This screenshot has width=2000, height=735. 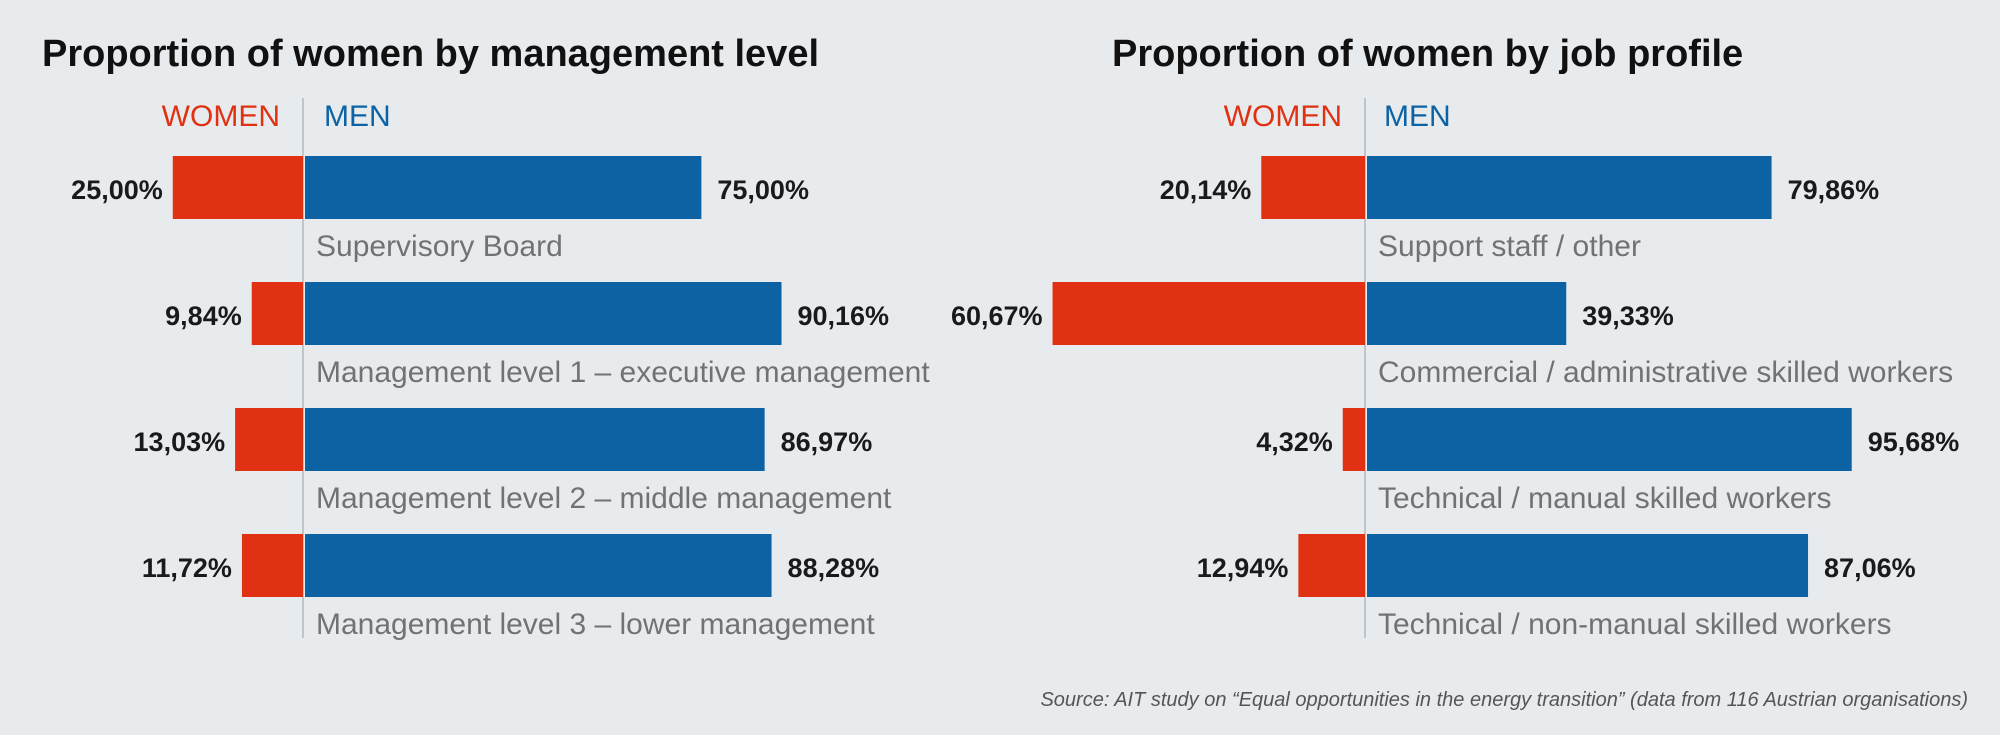 What do you see at coordinates (1427, 54) in the screenshot?
I see `chart-title: Proportion of women by job profile` at bounding box center [1427, 54].